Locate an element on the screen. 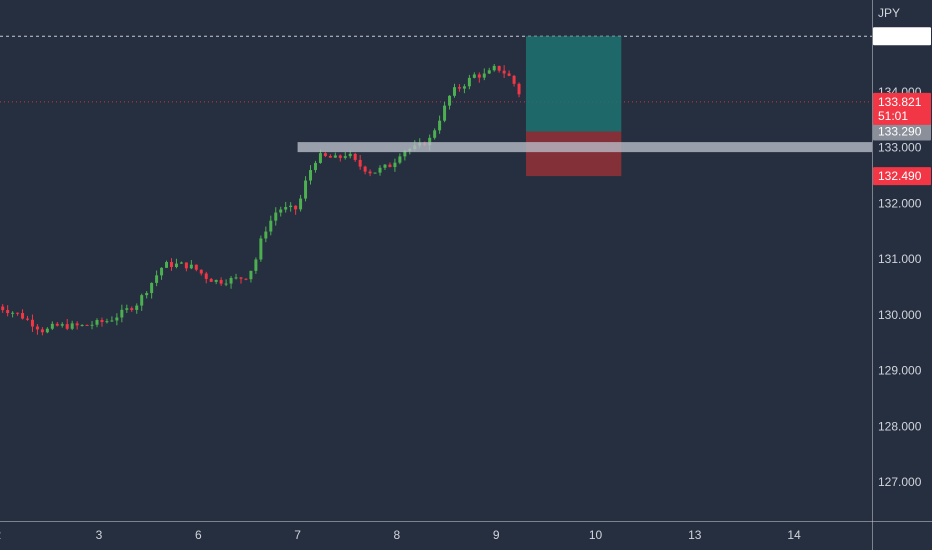 This screenshot has width=932, height=550. support-zone is located at coordinates (585, 147).